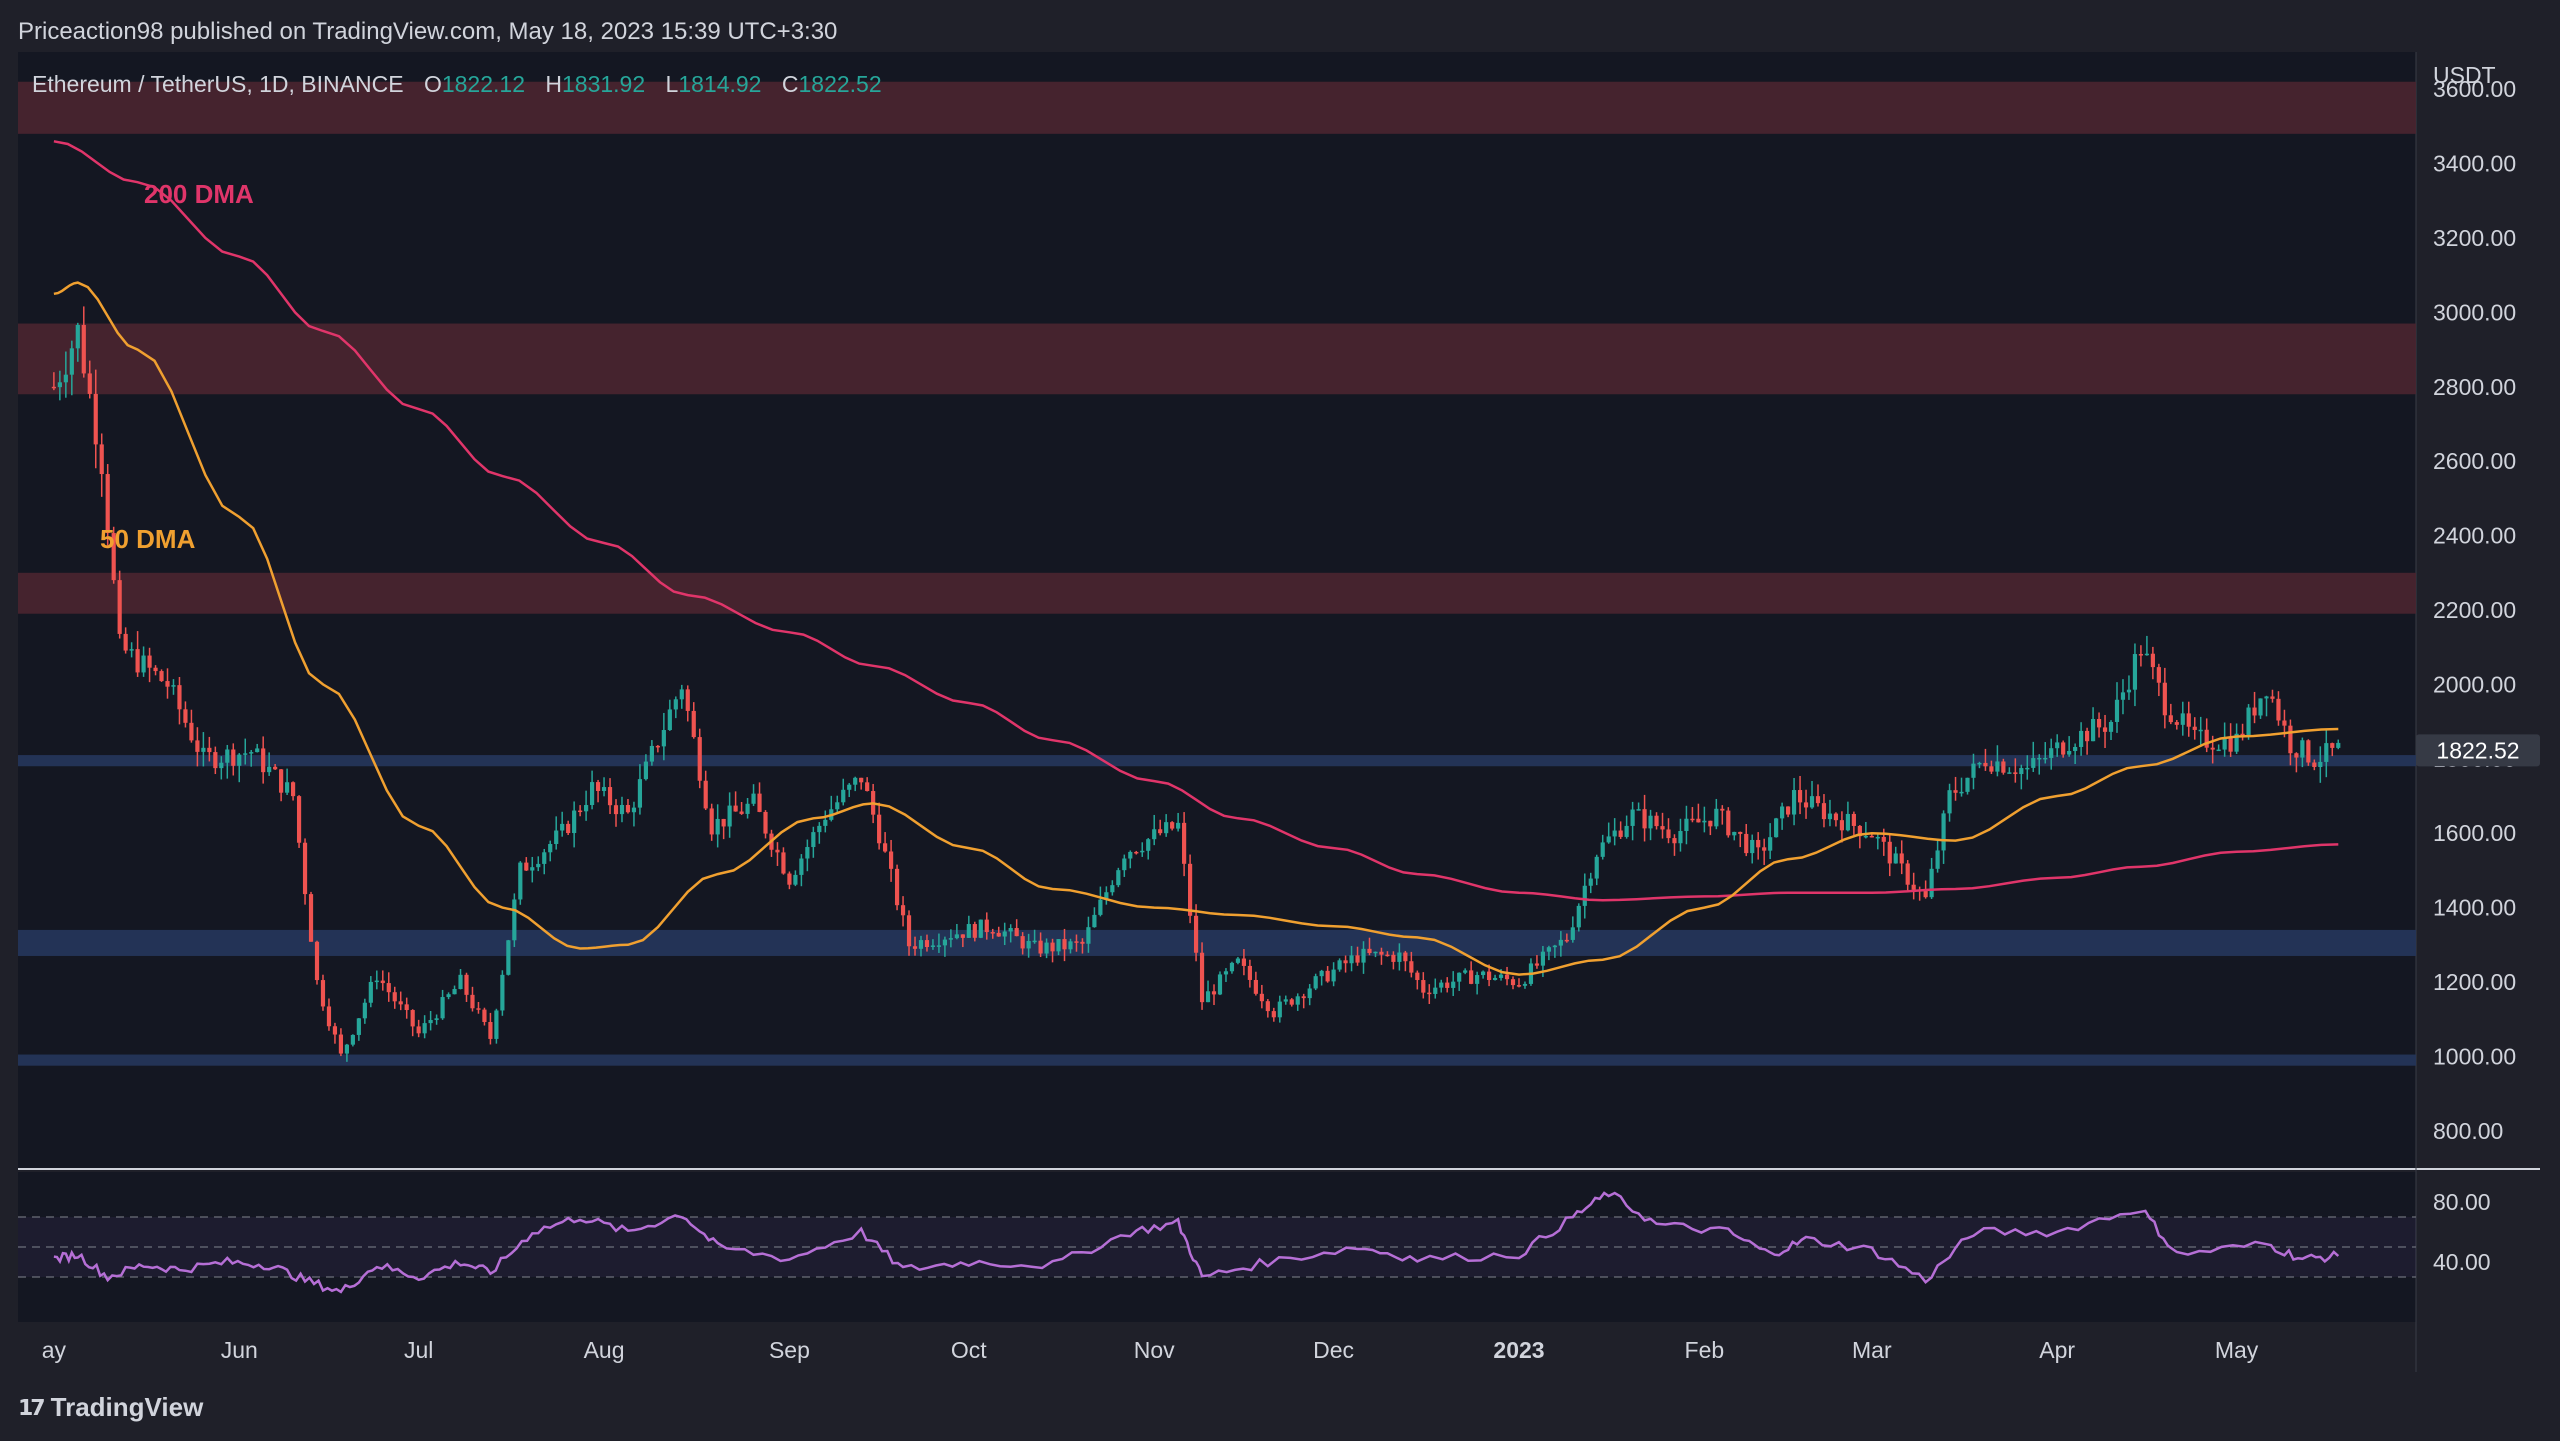 The height and width of the screenshot is (1441, 2560). I want to click on time-tick-label: Jul, so click(418, 1350).